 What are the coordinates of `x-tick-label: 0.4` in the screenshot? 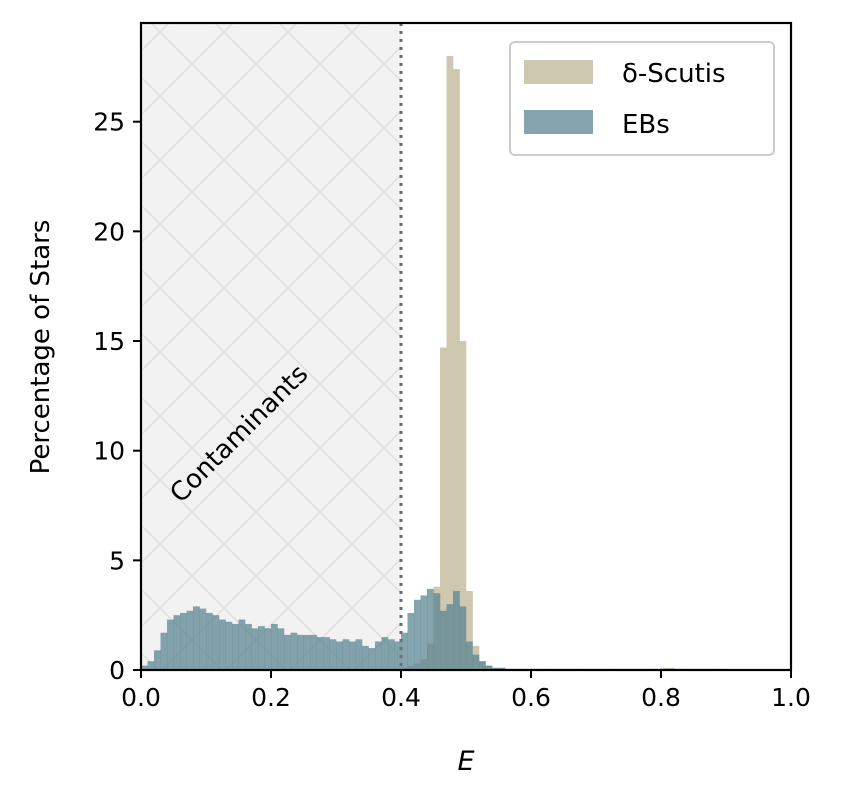 It's located at (401, 697).